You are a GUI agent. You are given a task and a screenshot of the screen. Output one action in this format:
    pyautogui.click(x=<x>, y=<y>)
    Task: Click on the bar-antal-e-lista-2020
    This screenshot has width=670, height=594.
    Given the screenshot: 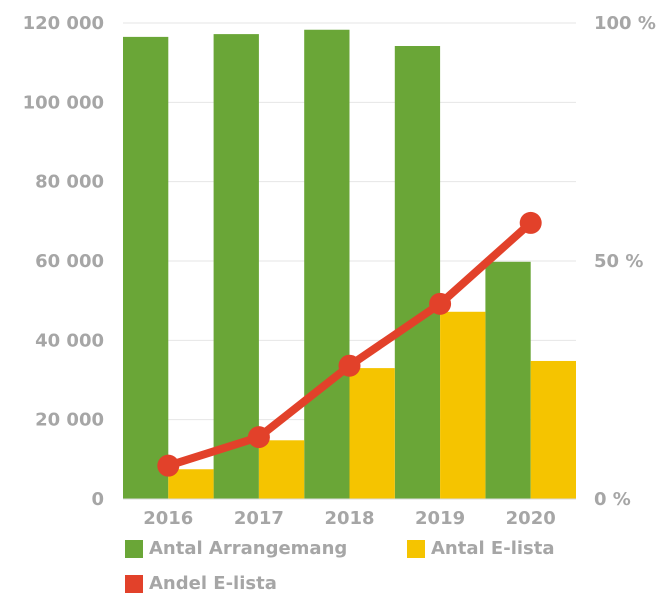 What is the action you would take?
    pyautogui.click(x=553, y=429)
    